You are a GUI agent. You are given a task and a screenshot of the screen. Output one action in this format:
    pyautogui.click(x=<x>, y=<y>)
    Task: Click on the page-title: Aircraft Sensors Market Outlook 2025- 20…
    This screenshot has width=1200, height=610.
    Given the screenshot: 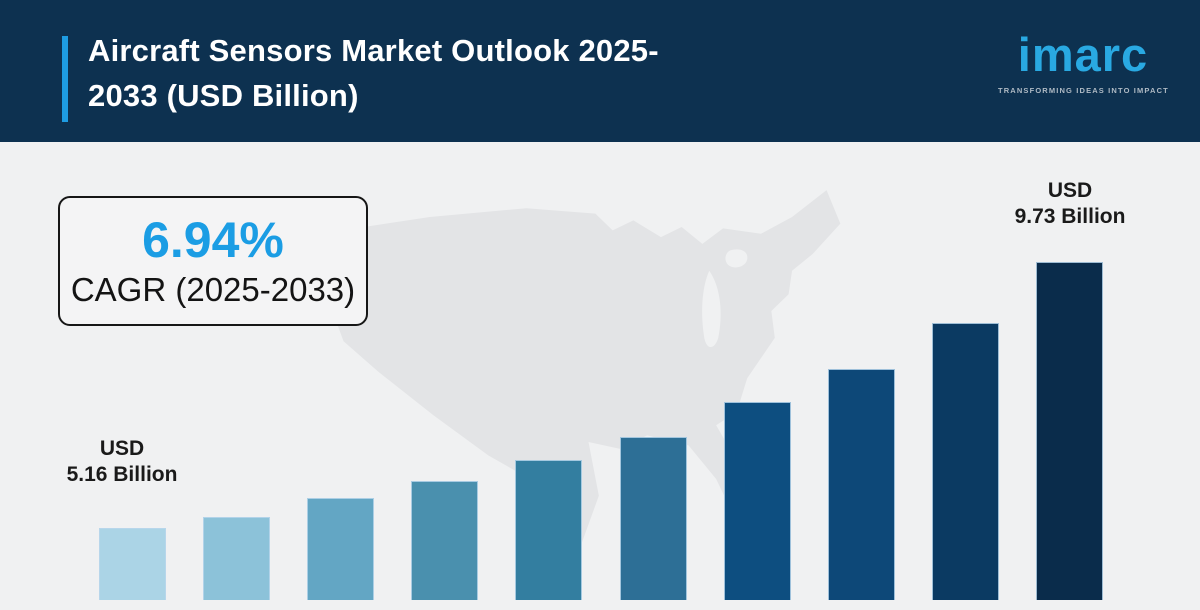 What is the action you would take?
    pyautogui.click(x=438, y=73)
    